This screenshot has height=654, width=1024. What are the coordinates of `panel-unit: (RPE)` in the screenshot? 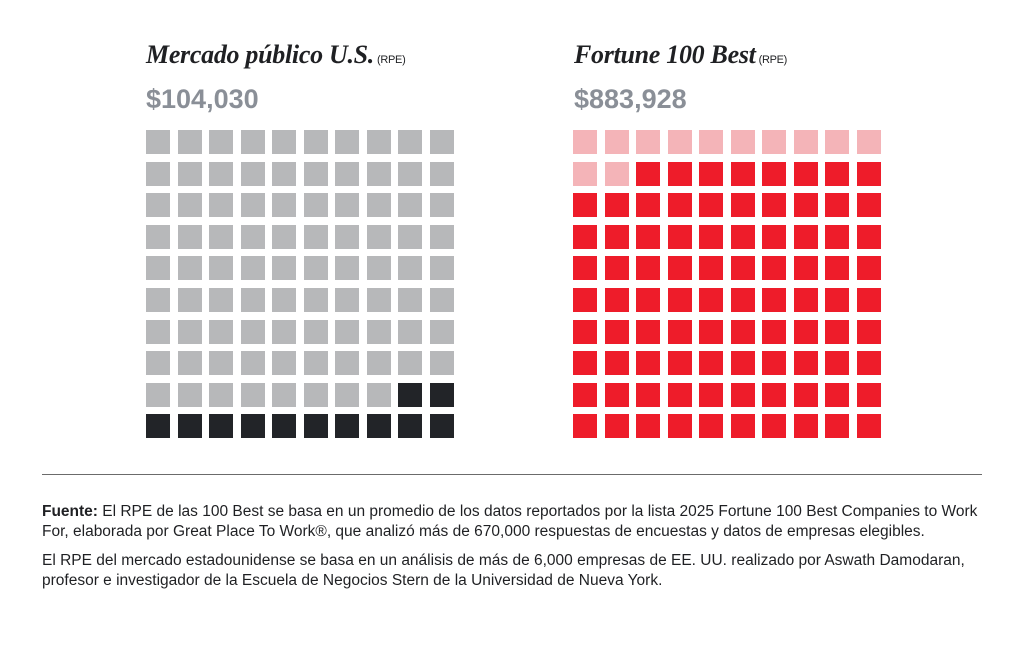 It's located at (391, 60).